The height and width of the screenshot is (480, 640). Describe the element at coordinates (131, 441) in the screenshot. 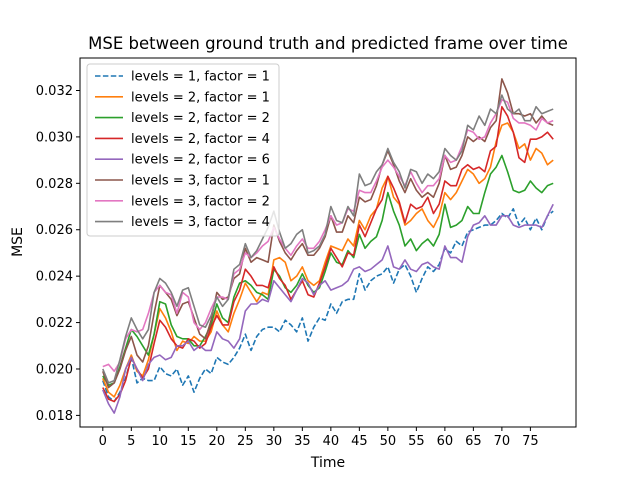

I see `x-tick-label: 5` at that location.